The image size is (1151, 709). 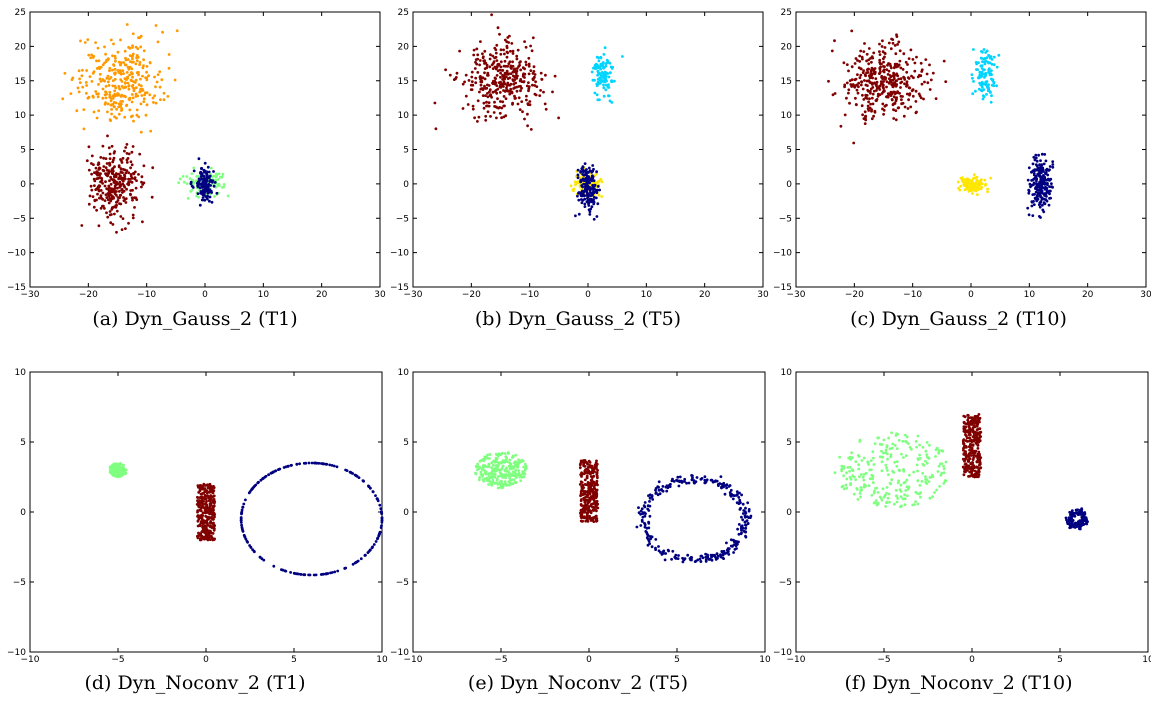 I want to click on y-tick-label: −10, so click(x=782, y=653).